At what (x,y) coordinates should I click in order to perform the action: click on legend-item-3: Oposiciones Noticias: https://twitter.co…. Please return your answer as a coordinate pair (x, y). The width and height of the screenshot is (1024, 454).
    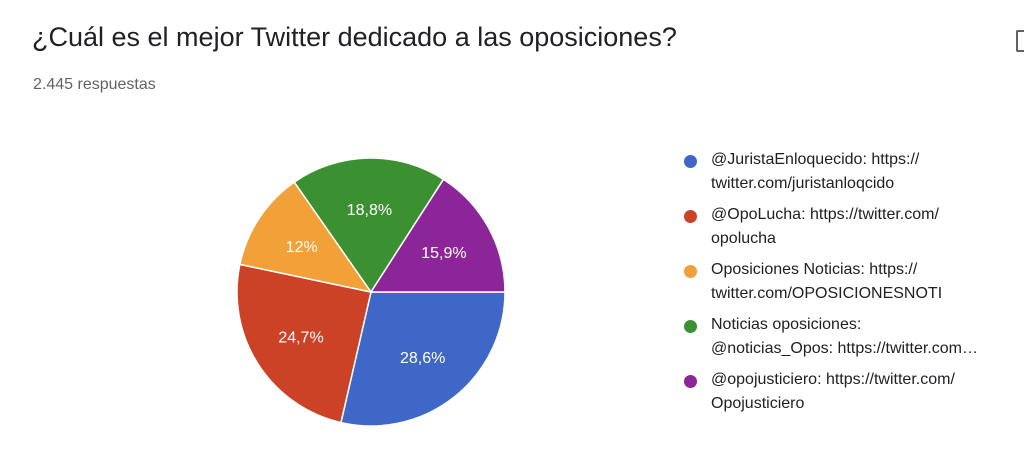
    Looking at the image, I should click on (854, 285).